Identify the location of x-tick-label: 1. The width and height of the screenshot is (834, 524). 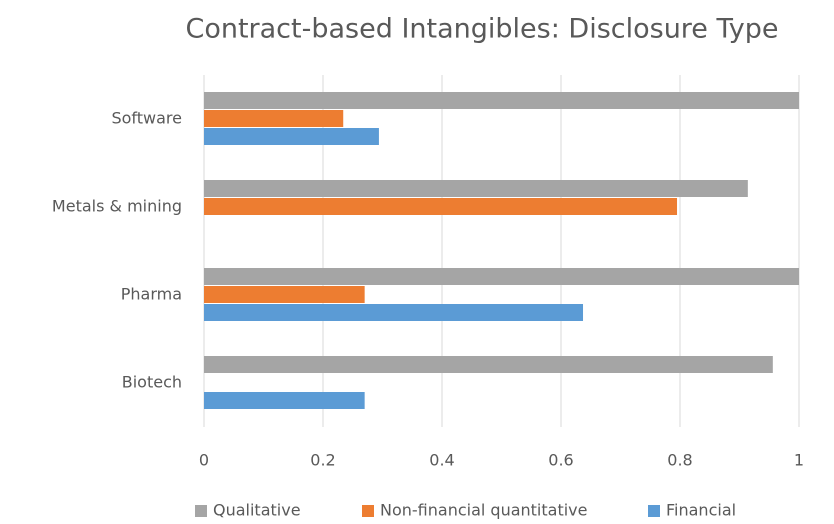
(799, 460).